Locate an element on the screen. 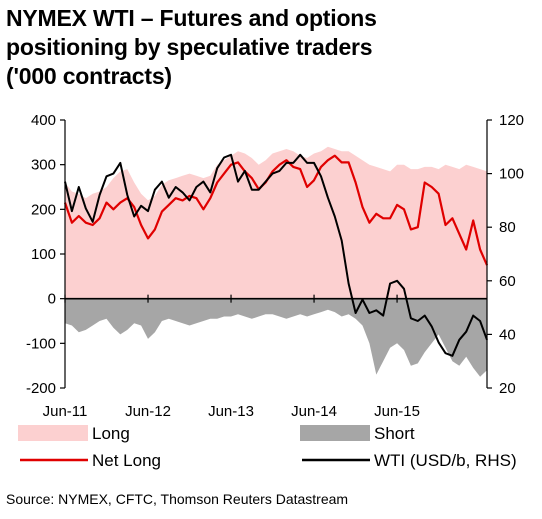 The width and height of the screenshot is (542, 519). right-tick-label: 40 is located at coordinates (507, 334).